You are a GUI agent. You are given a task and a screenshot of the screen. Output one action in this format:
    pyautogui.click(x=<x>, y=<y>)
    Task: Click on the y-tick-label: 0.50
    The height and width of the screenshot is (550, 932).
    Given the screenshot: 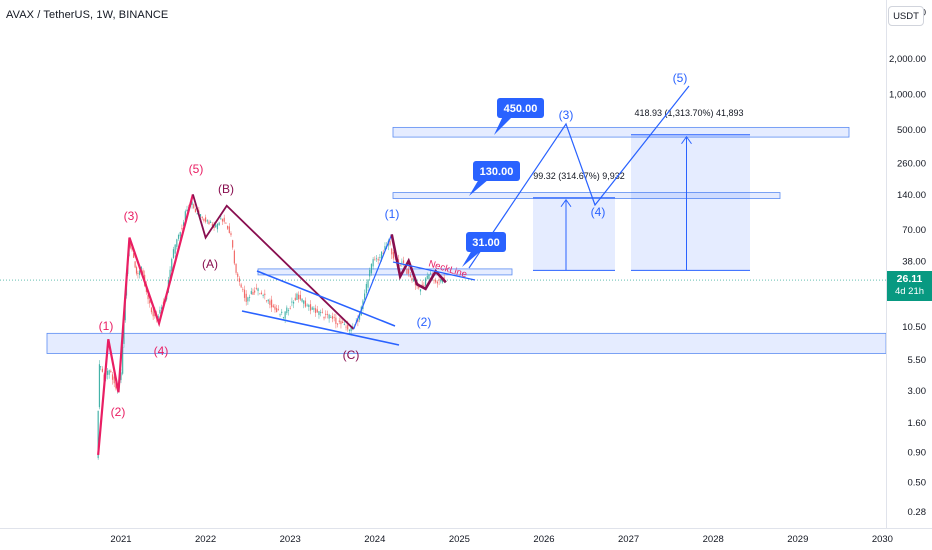 What is the action you would take?
    pyautogui.click(x=917, y=483)
    